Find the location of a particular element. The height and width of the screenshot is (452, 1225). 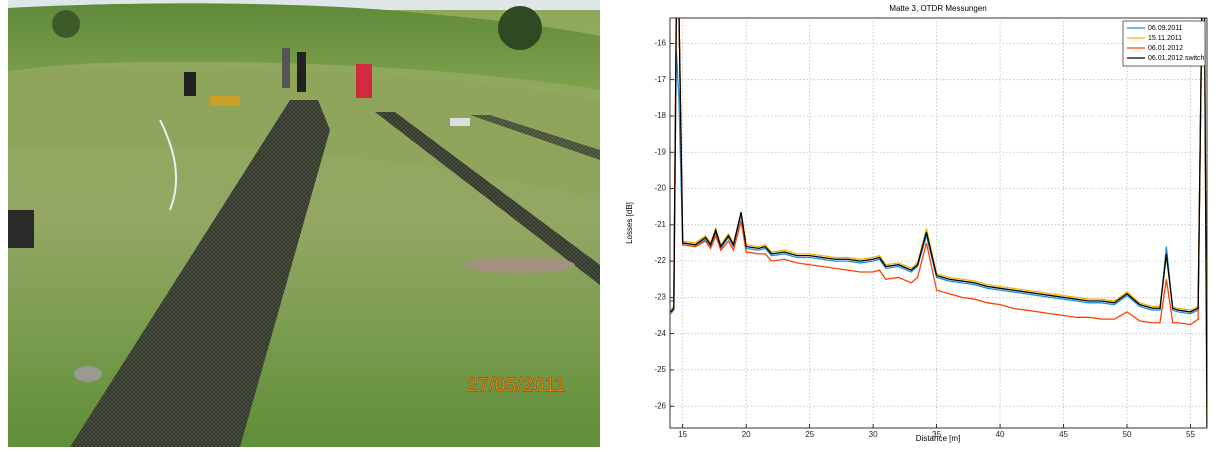

x-tick-label: 30 is located at coordinates (873, 434).